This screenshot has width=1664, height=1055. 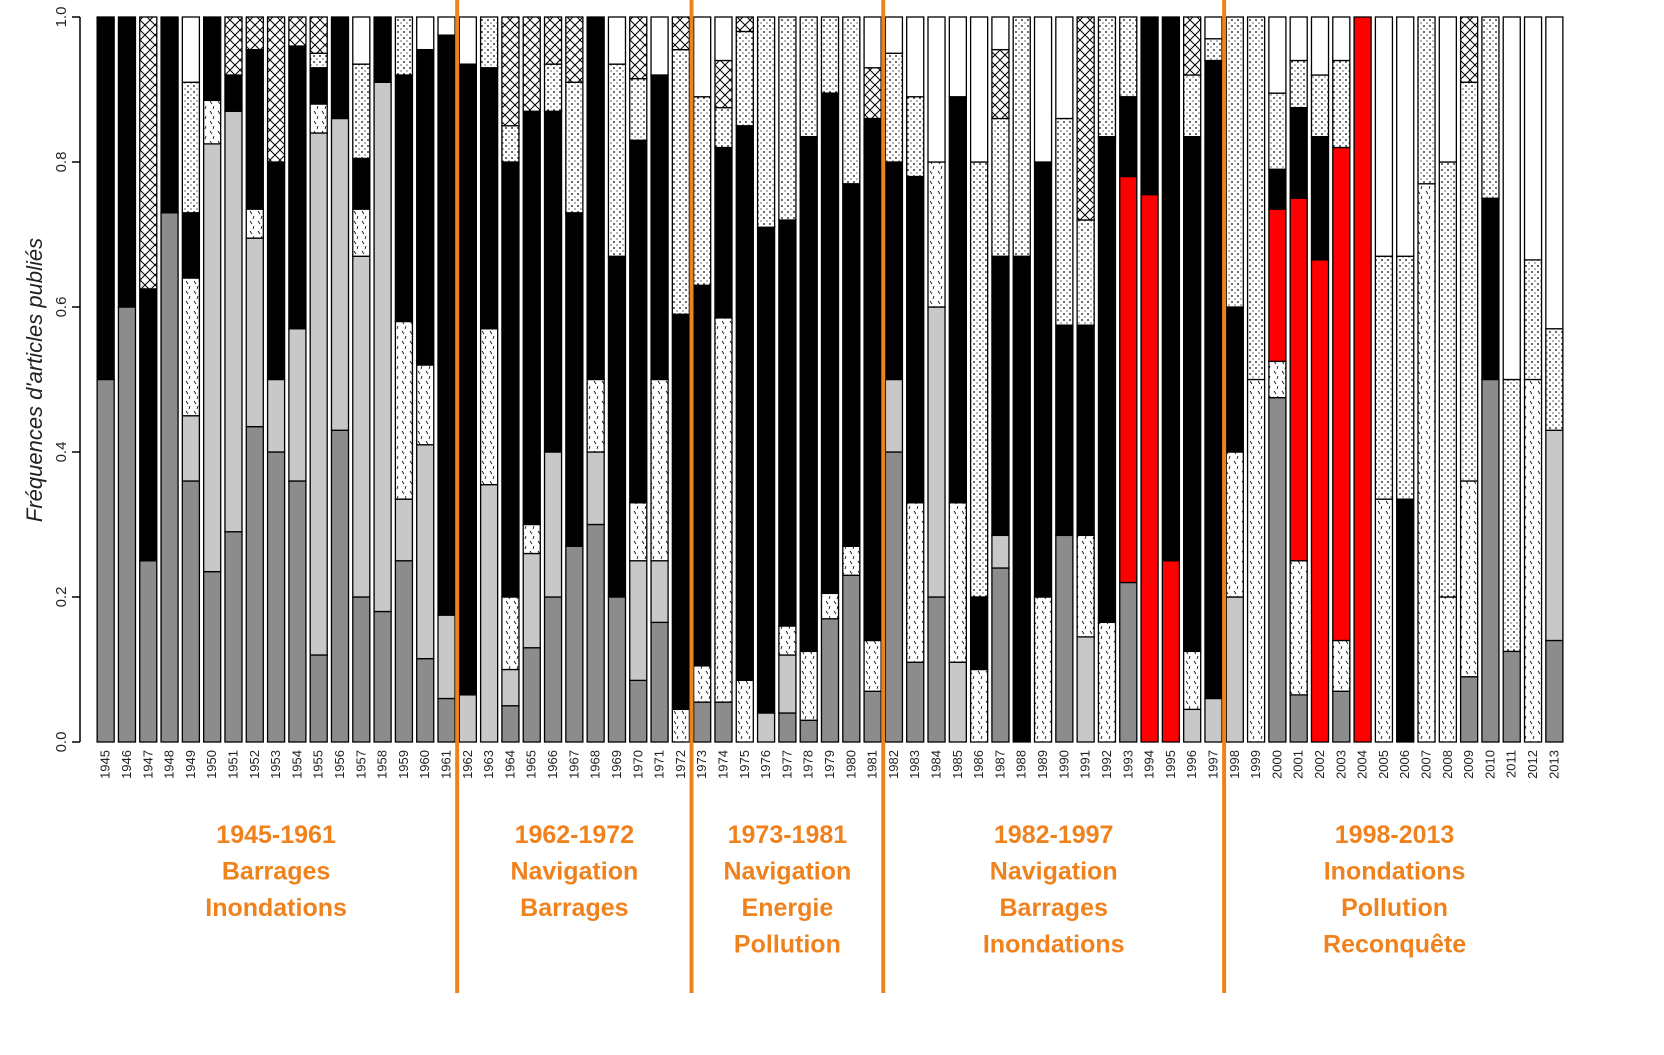 I want to click on x-tick-label: 1966, so click(x=552, y=764).